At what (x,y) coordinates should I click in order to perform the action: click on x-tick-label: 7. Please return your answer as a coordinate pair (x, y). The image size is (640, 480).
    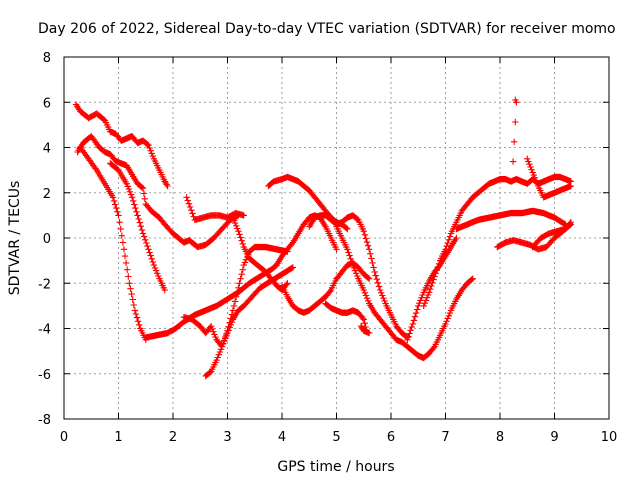
    Looking at the image, I should click on (445, 437).